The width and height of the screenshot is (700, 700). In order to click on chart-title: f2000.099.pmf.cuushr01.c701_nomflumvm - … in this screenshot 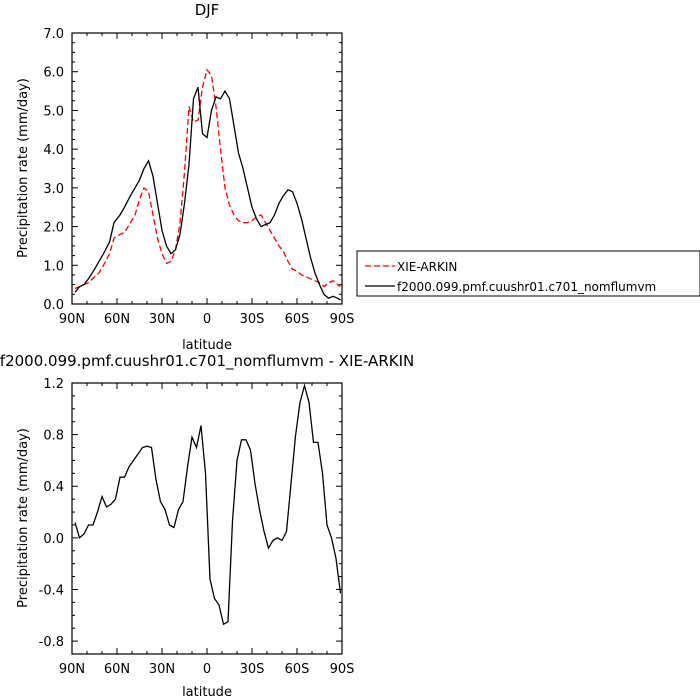, I will do `click(207, 361)`.